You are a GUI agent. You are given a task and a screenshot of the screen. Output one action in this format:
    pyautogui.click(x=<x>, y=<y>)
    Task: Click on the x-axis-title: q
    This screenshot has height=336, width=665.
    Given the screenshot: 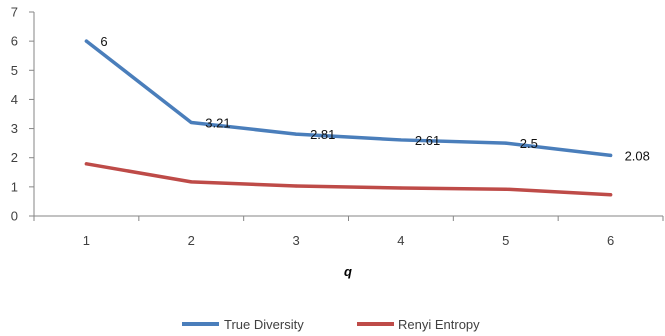 What is the action you would take?
    pyautogui.click(x=348, y=271)
    